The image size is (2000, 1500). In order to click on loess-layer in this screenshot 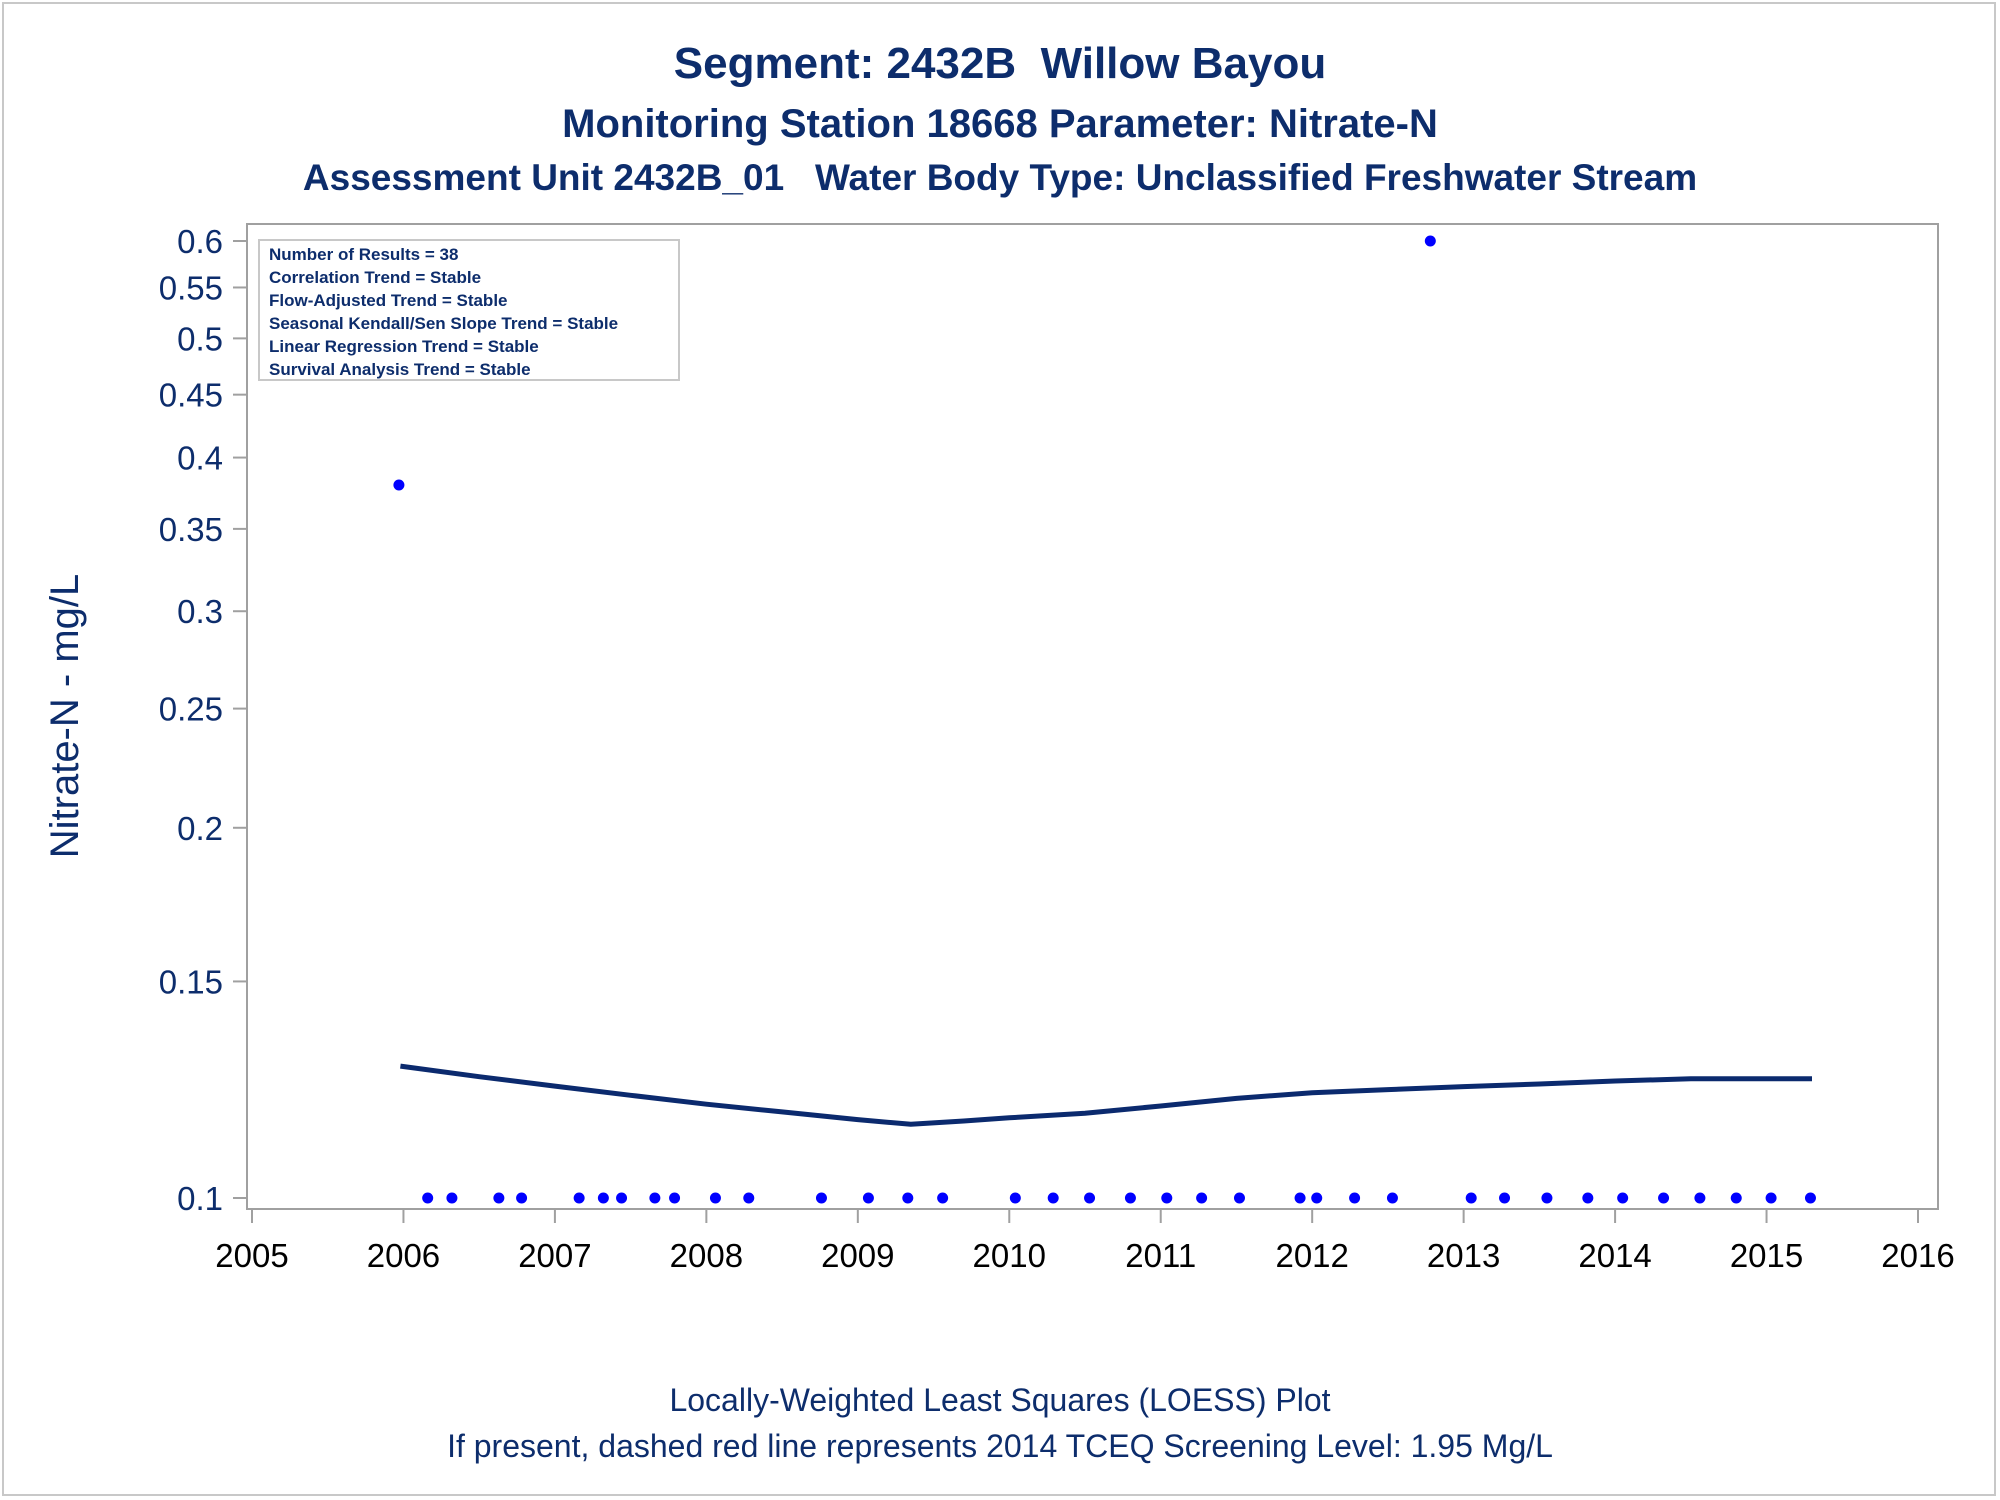, I will do `click(1106, 1095)`.